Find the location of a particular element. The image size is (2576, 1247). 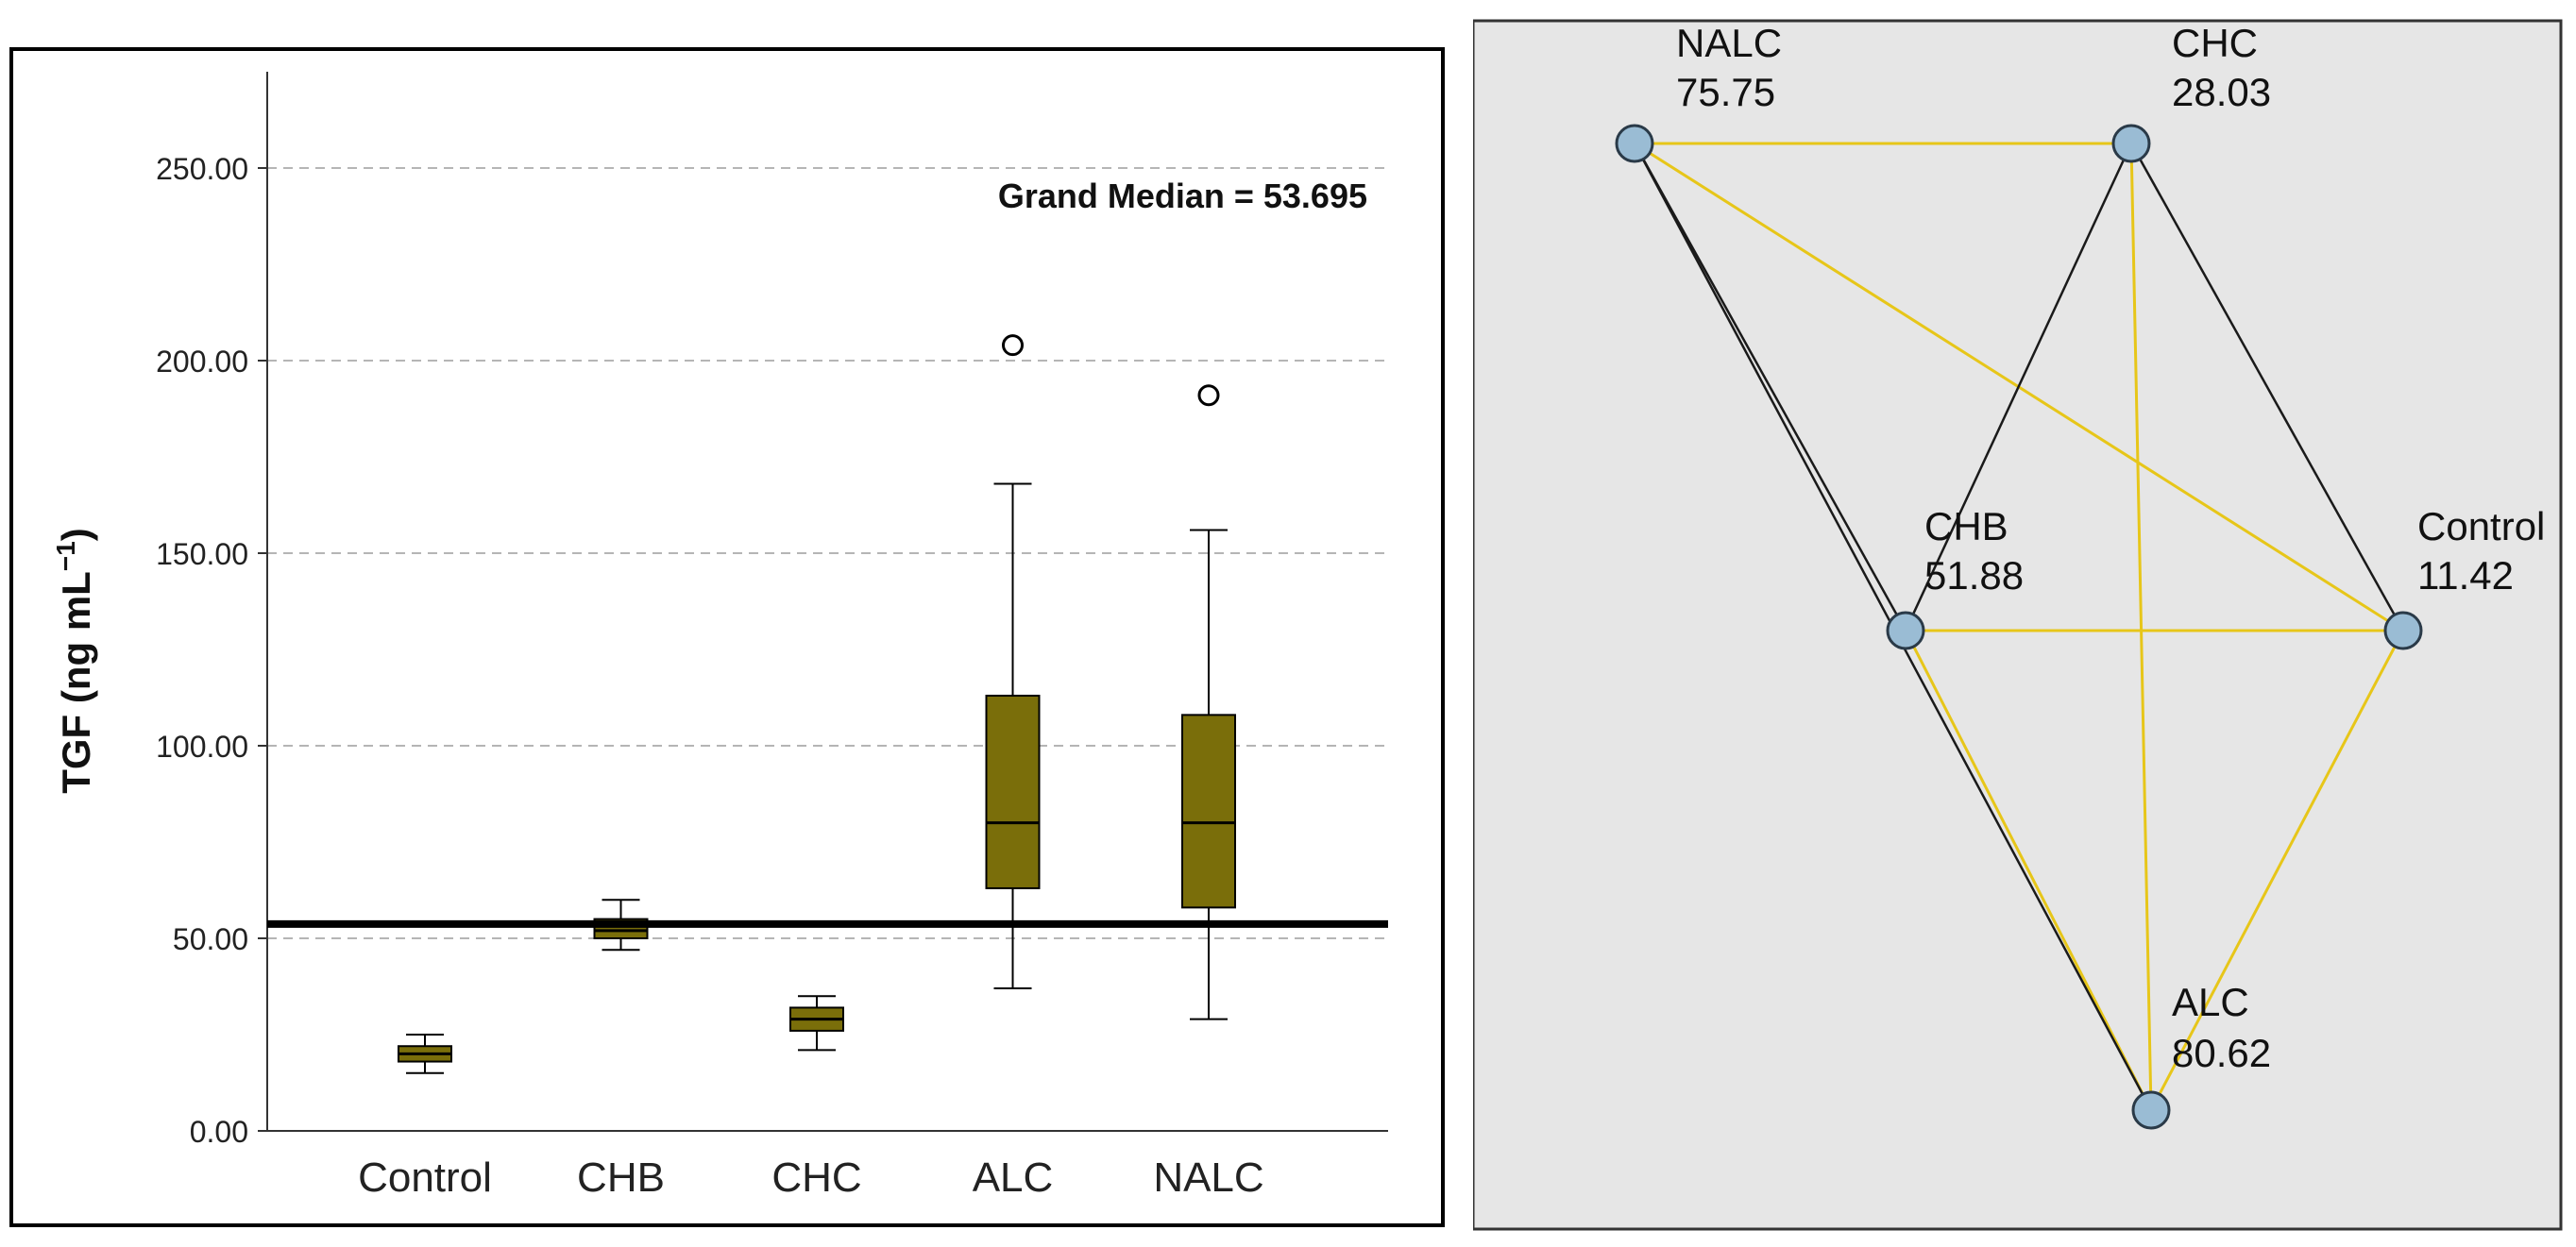

node-chb is located at coordinates (1905, 630).